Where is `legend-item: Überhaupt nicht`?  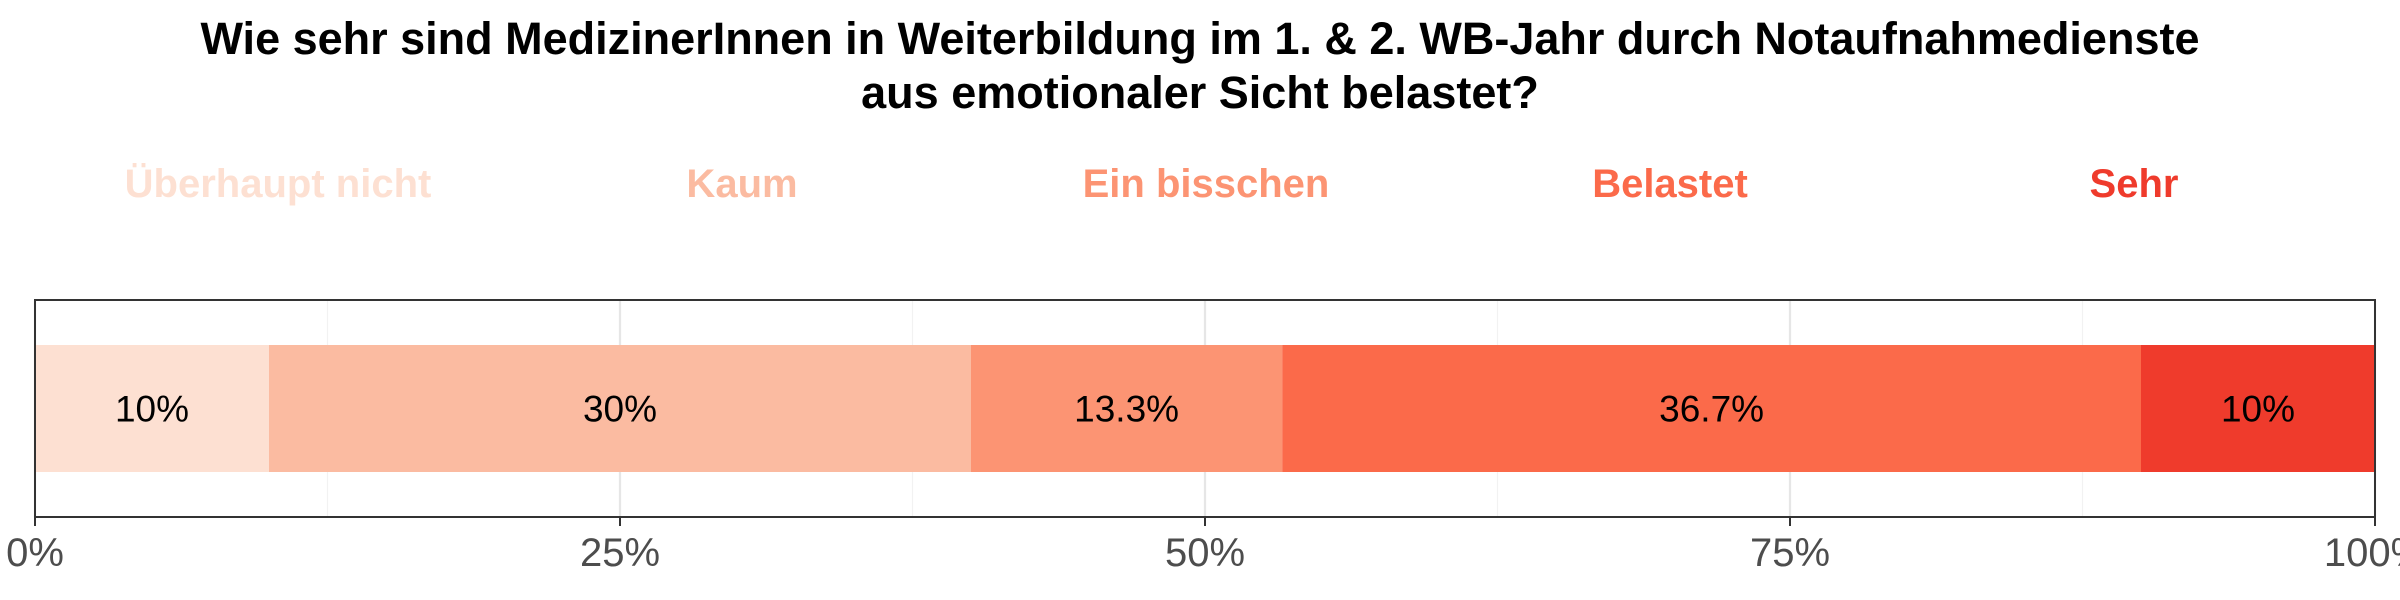 legend-item: Überhaupt nicht is located at coordinates (278, 184).